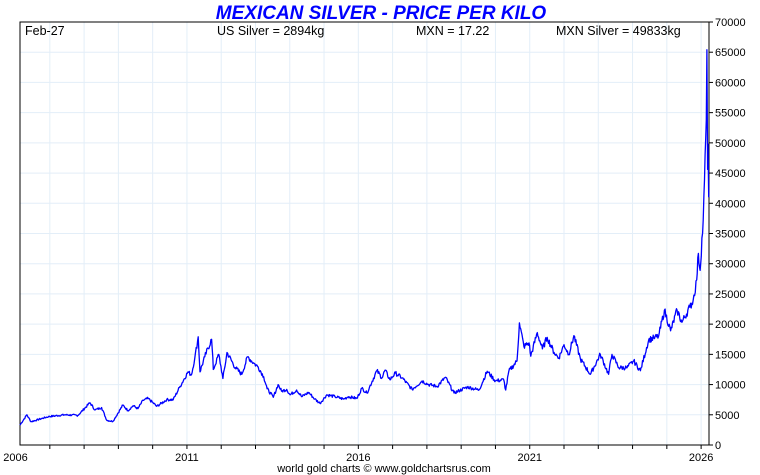  What do you see at coordinates (381, 13) in the screenshot?
I see `chart-title: MEXICAN SILVER - PRICE PER KILO` at bounding box center [381, 13].